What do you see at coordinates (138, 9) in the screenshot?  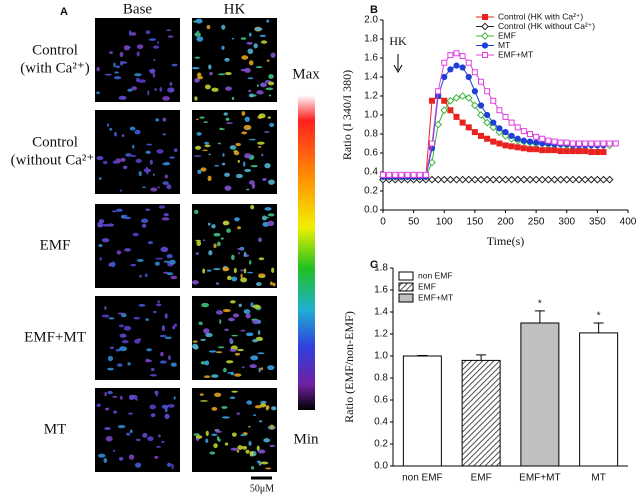 I see `column-header: Base` at bounding box center [138, 9].